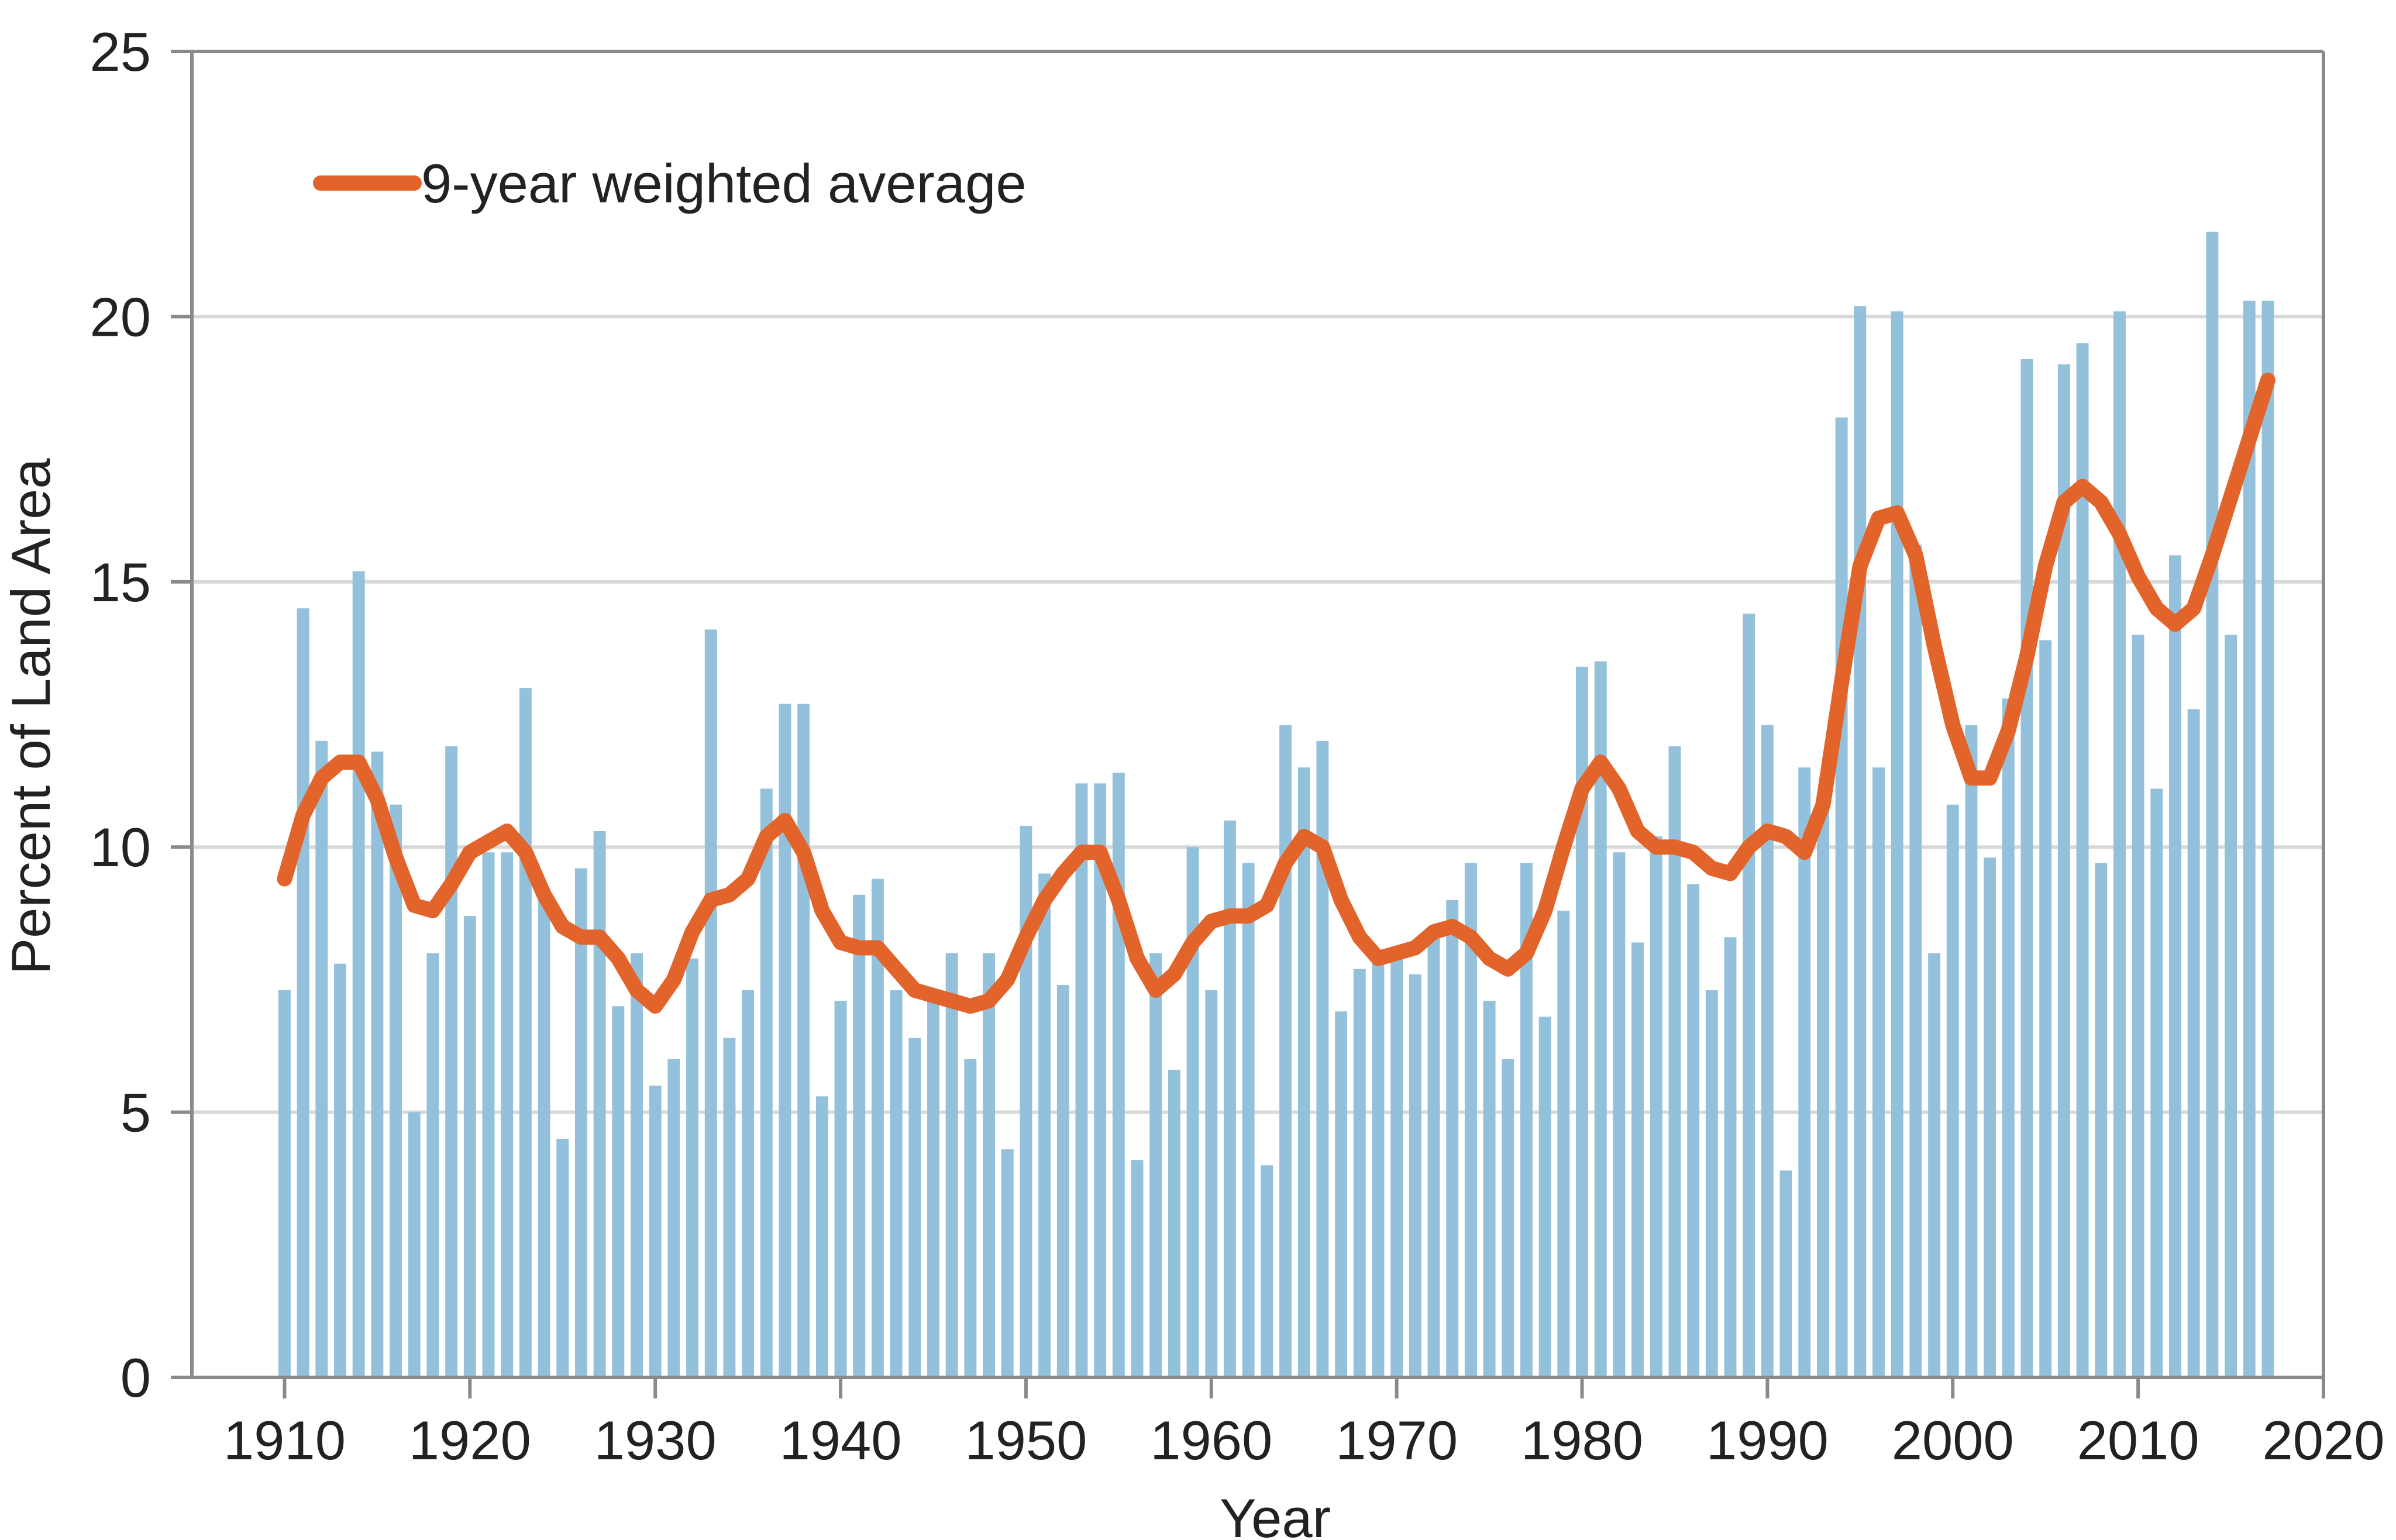  Describe the element at coordinates (1711, 1183) in the screenshot. I see `bar-1987` at that location.